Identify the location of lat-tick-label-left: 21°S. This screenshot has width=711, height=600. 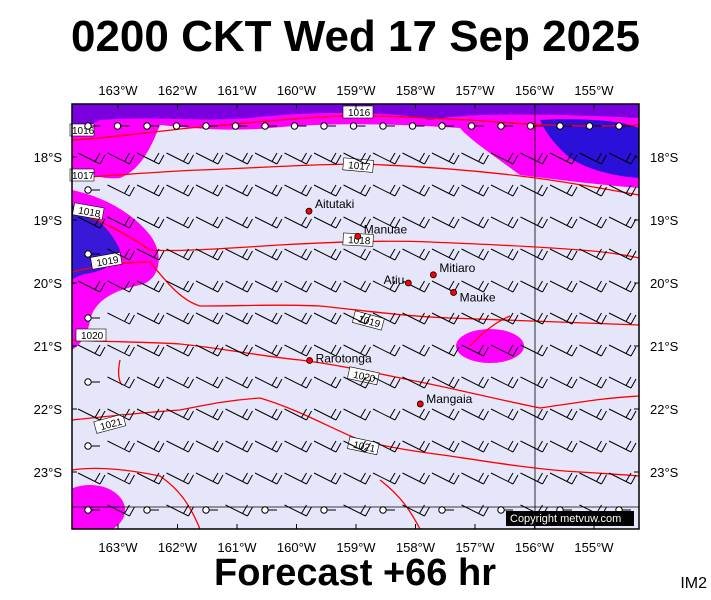
(48, 346).